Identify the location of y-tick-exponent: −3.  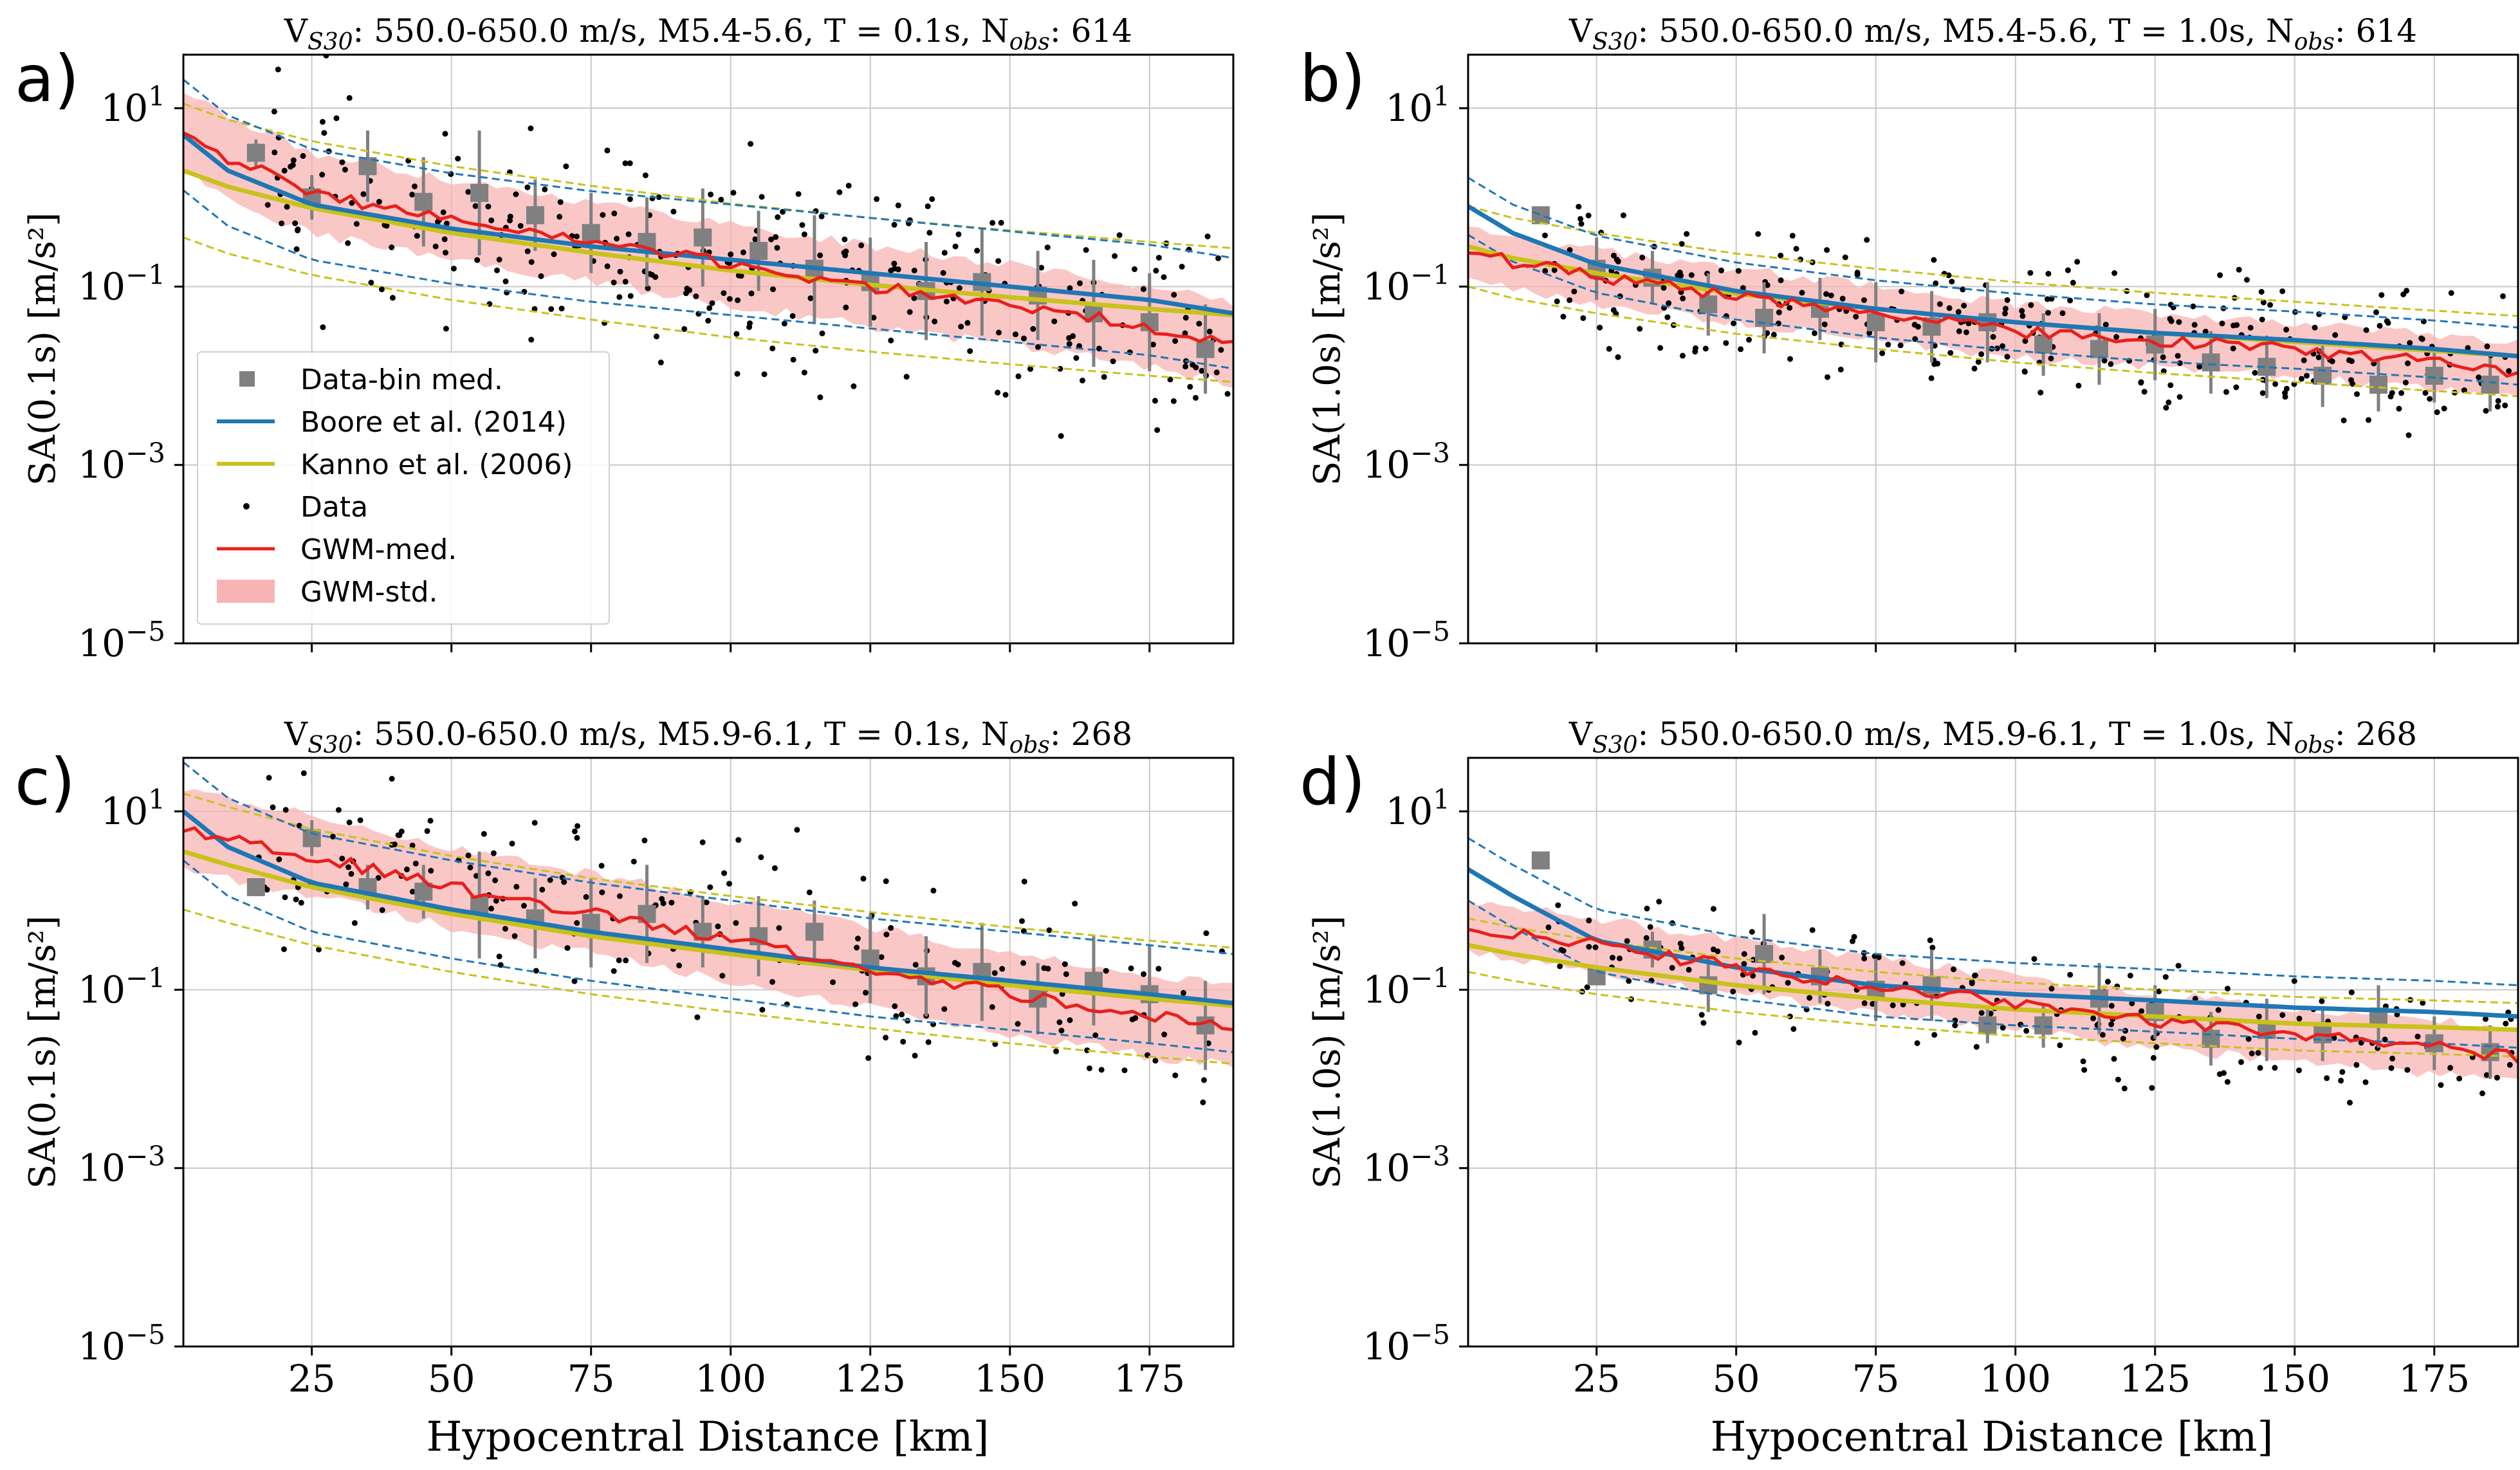
(1430, 453).